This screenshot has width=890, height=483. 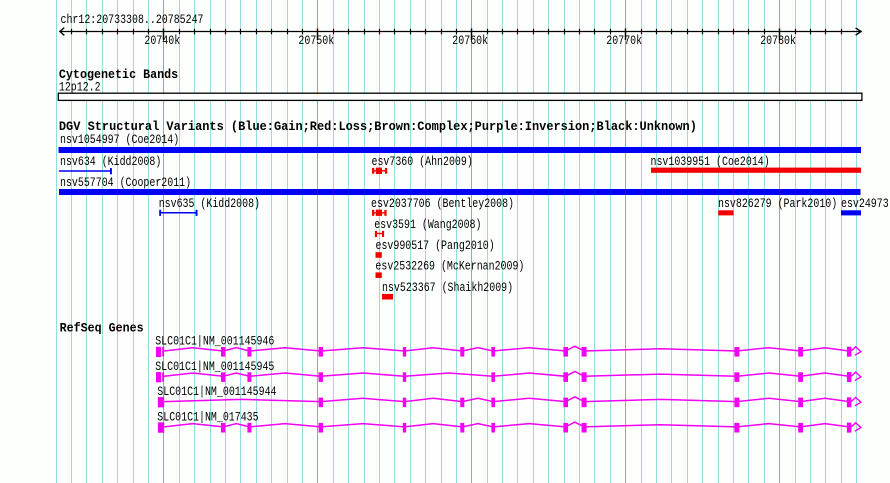 I want to click on svg-text: esv3591 (Wang2008), so click(x=427, y=225).